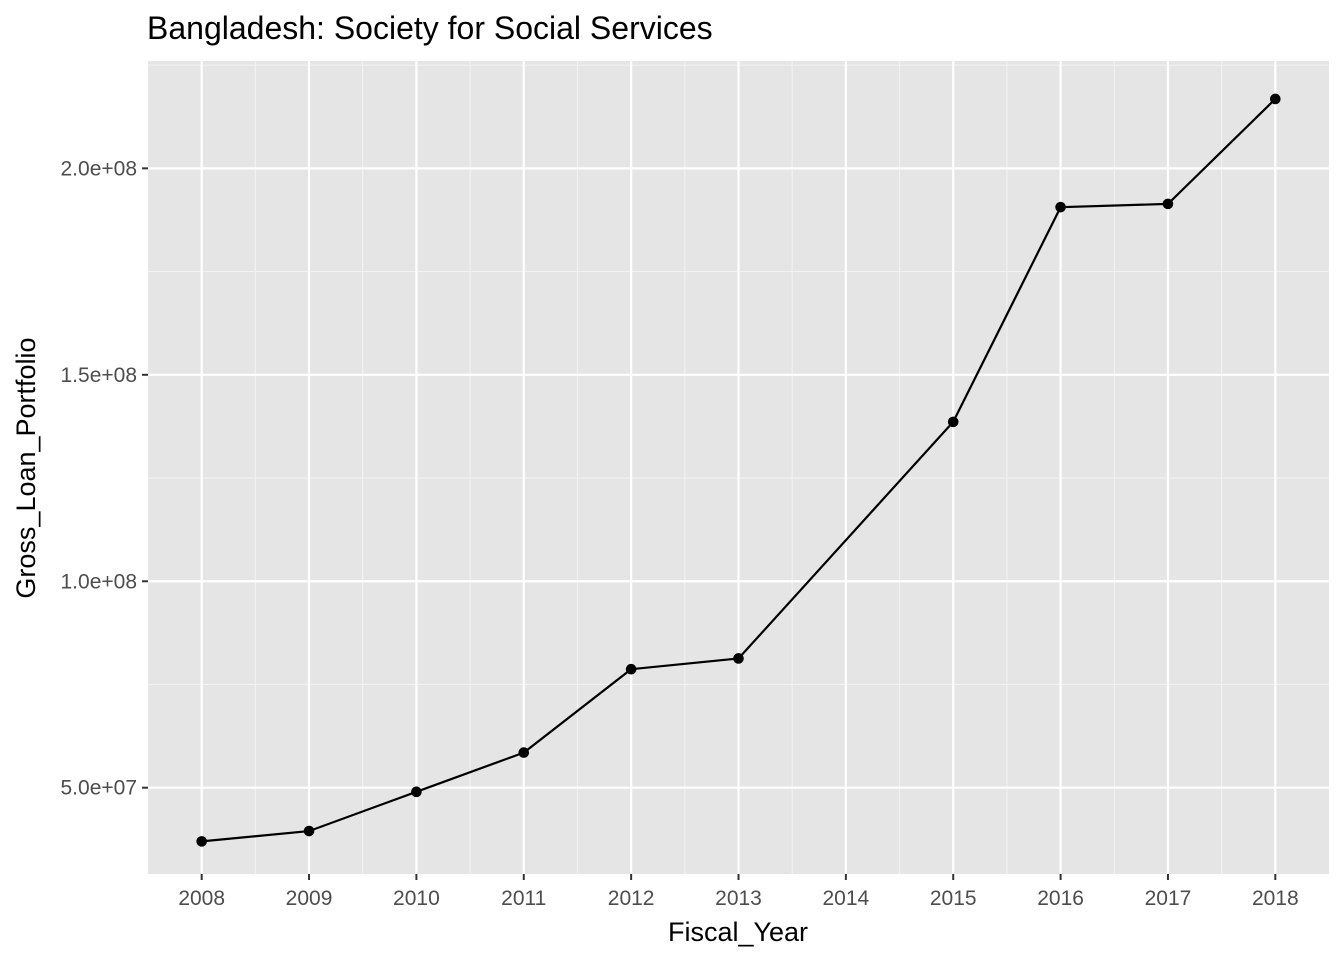 The height and width of the screenshot is (960, 1344). I want to click on chart-title: Bangladesh: Society for Social Services, so click(430, 28).